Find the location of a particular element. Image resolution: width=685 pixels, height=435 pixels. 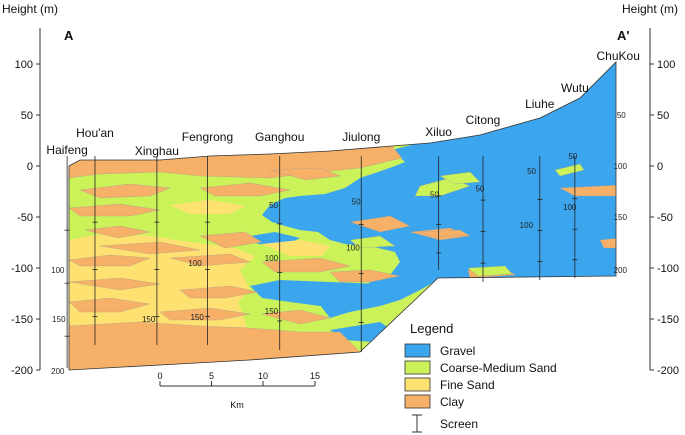

legend-swatch-coarse-sand is located at coordinates (417, 367).